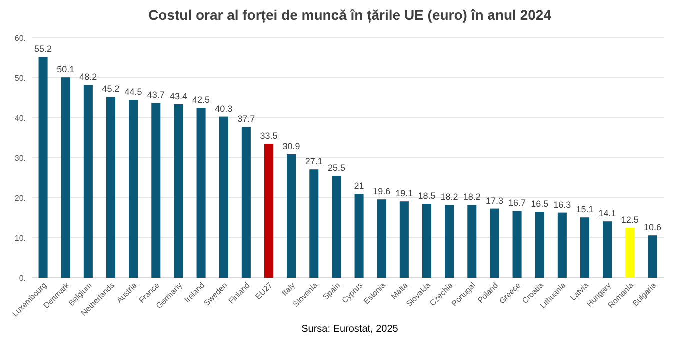  What do you see at coordinates (630, 220) in the screenshot?
I see `data-label: 12.5` at bounding box center [630, 220].